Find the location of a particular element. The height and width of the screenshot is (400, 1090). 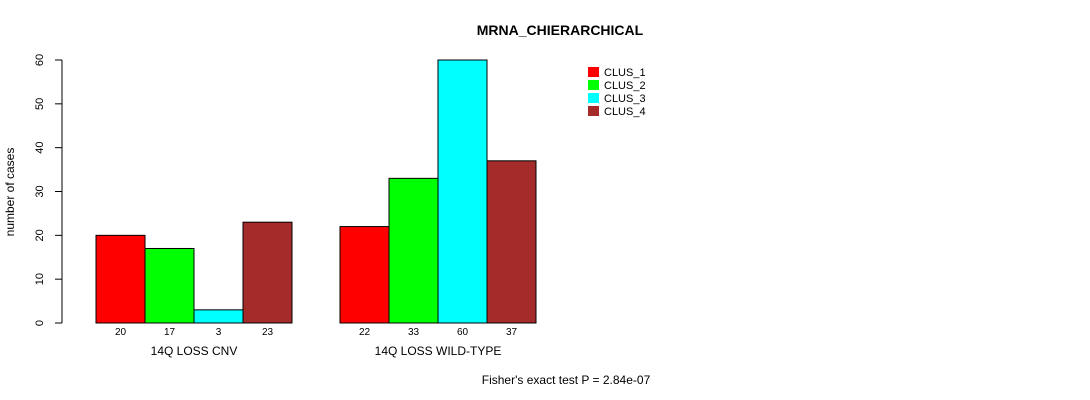

legend-label: CLUS_1 is located at coordinates (625, 73).